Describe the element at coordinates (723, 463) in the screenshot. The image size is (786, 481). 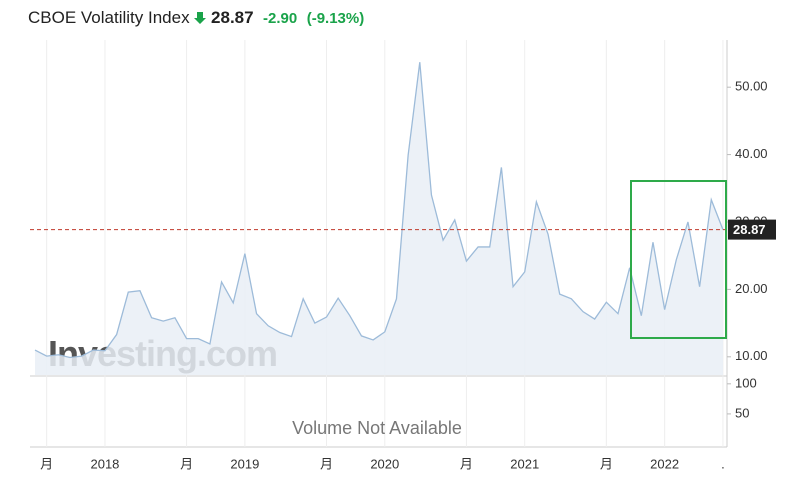
I see `x-tick-label: .` at that location.